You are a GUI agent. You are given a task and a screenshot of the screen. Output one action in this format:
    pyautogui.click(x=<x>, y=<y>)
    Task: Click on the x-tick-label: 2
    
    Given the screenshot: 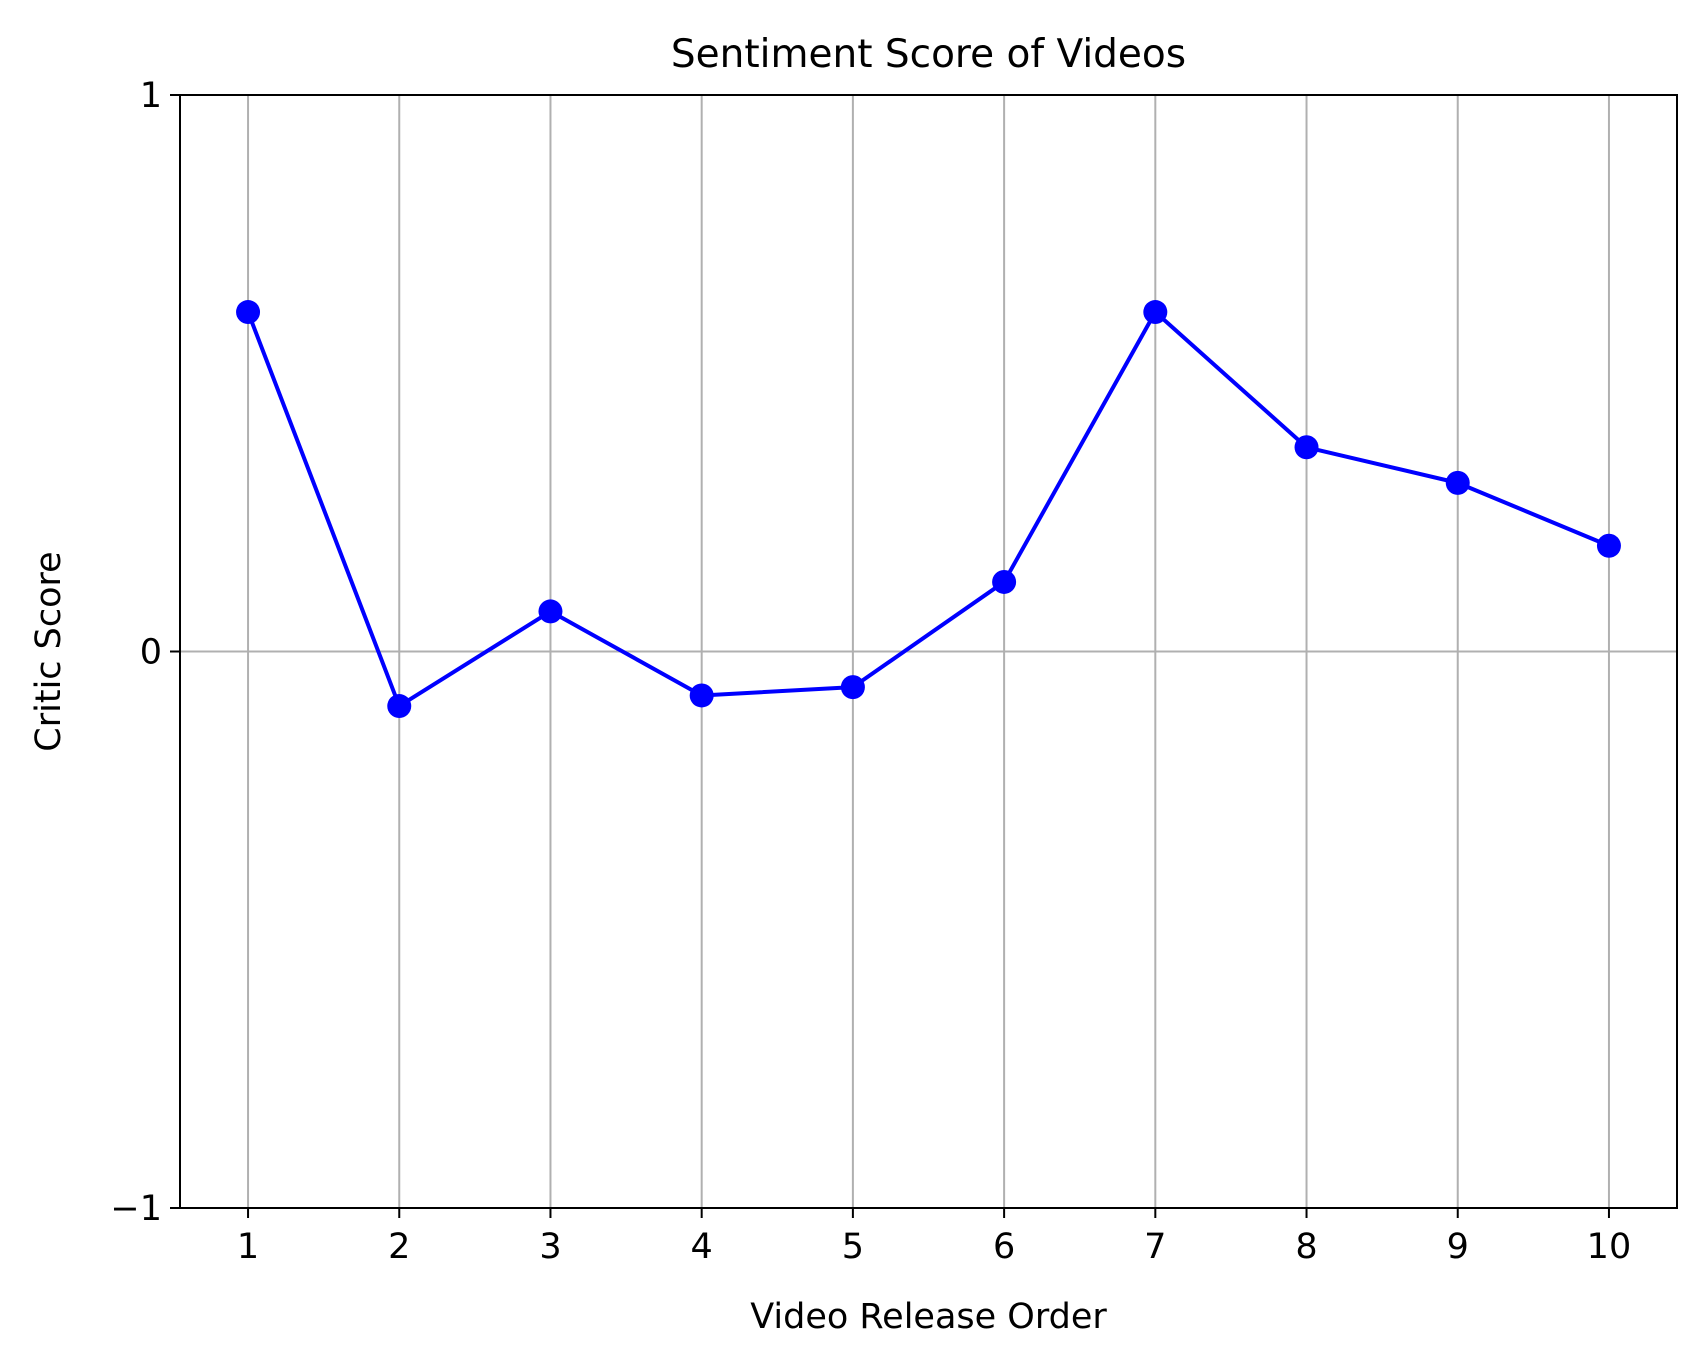 What is the action you would take?
    pyautogui.click(x=399, y=1247)
    